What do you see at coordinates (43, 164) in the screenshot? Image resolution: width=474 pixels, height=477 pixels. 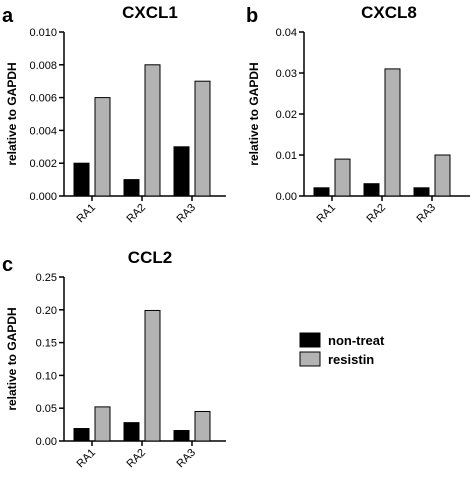 I see `y-tick-label: 0.002` at bounding box center [43, 164].